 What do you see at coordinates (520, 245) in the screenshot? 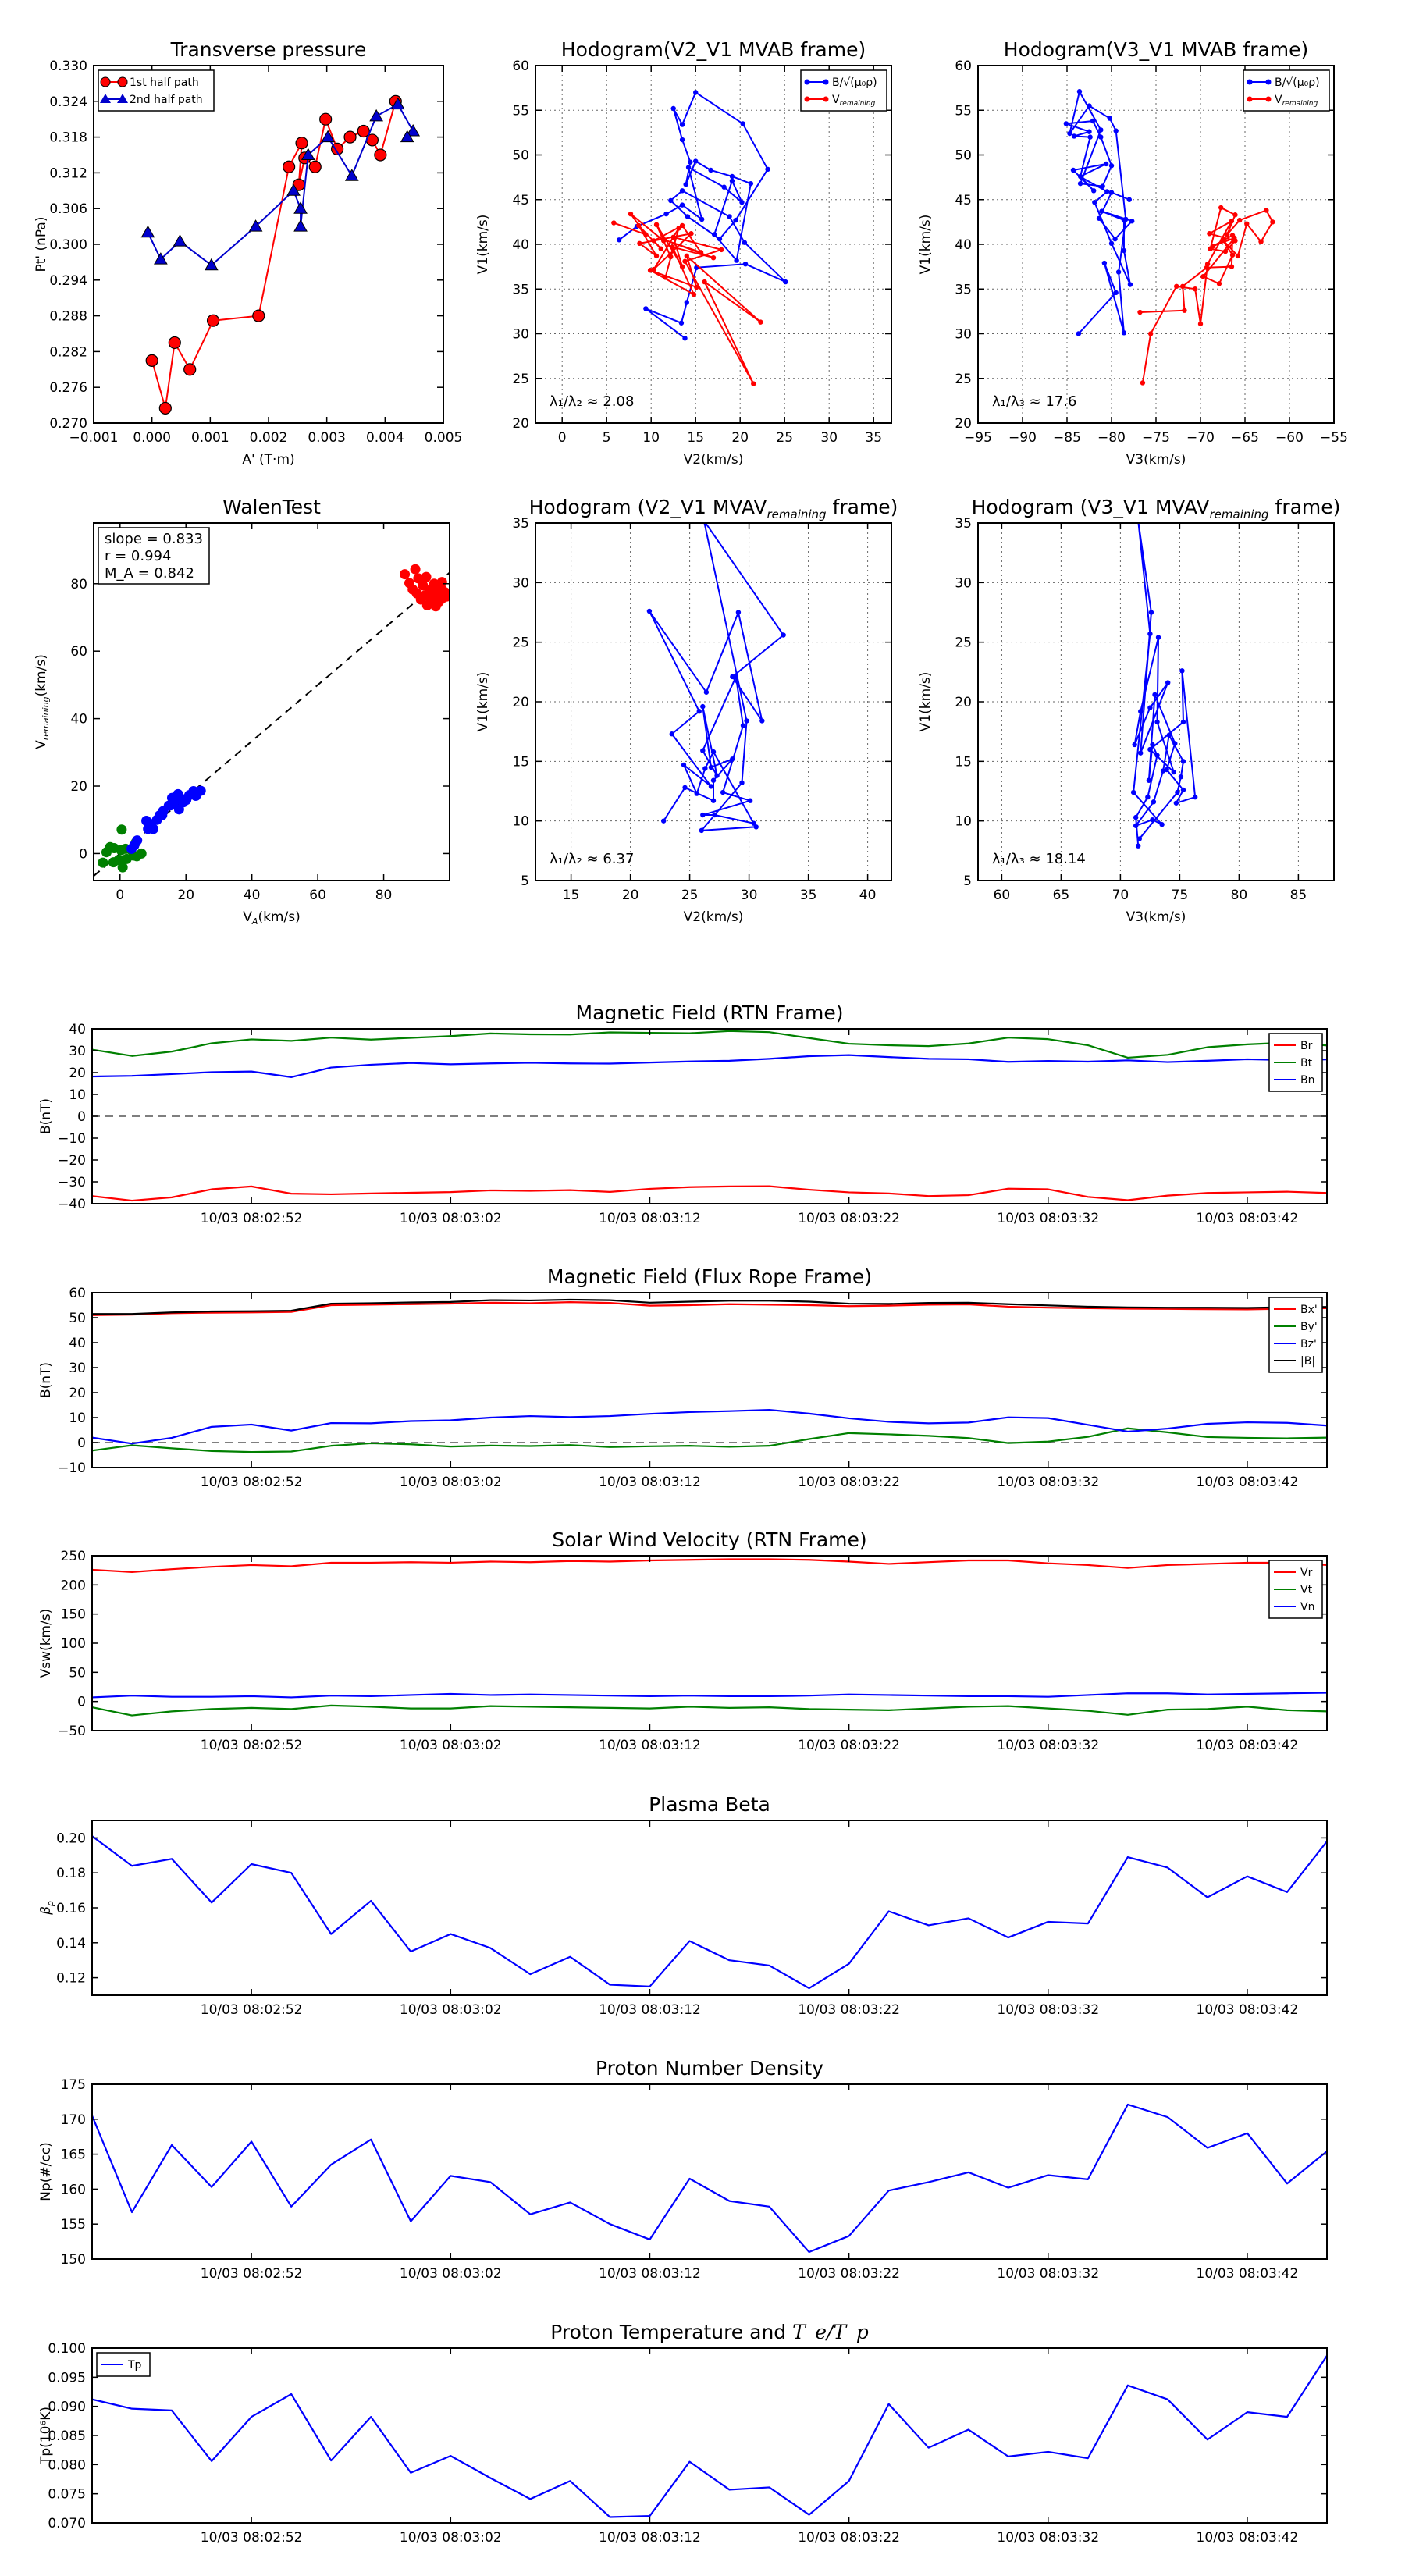
I see `y-tick-label: 40` at bounding box center [520, 245].